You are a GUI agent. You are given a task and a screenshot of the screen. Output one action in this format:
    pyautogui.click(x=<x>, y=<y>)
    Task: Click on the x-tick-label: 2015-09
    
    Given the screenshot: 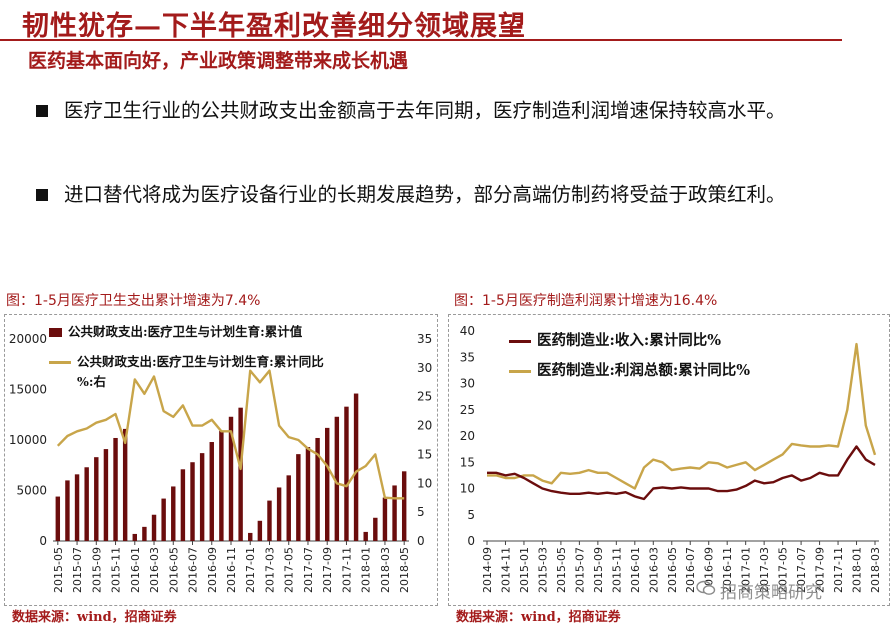 What is the action you would take?
    pyautogui.click(x=598, y=570)
    